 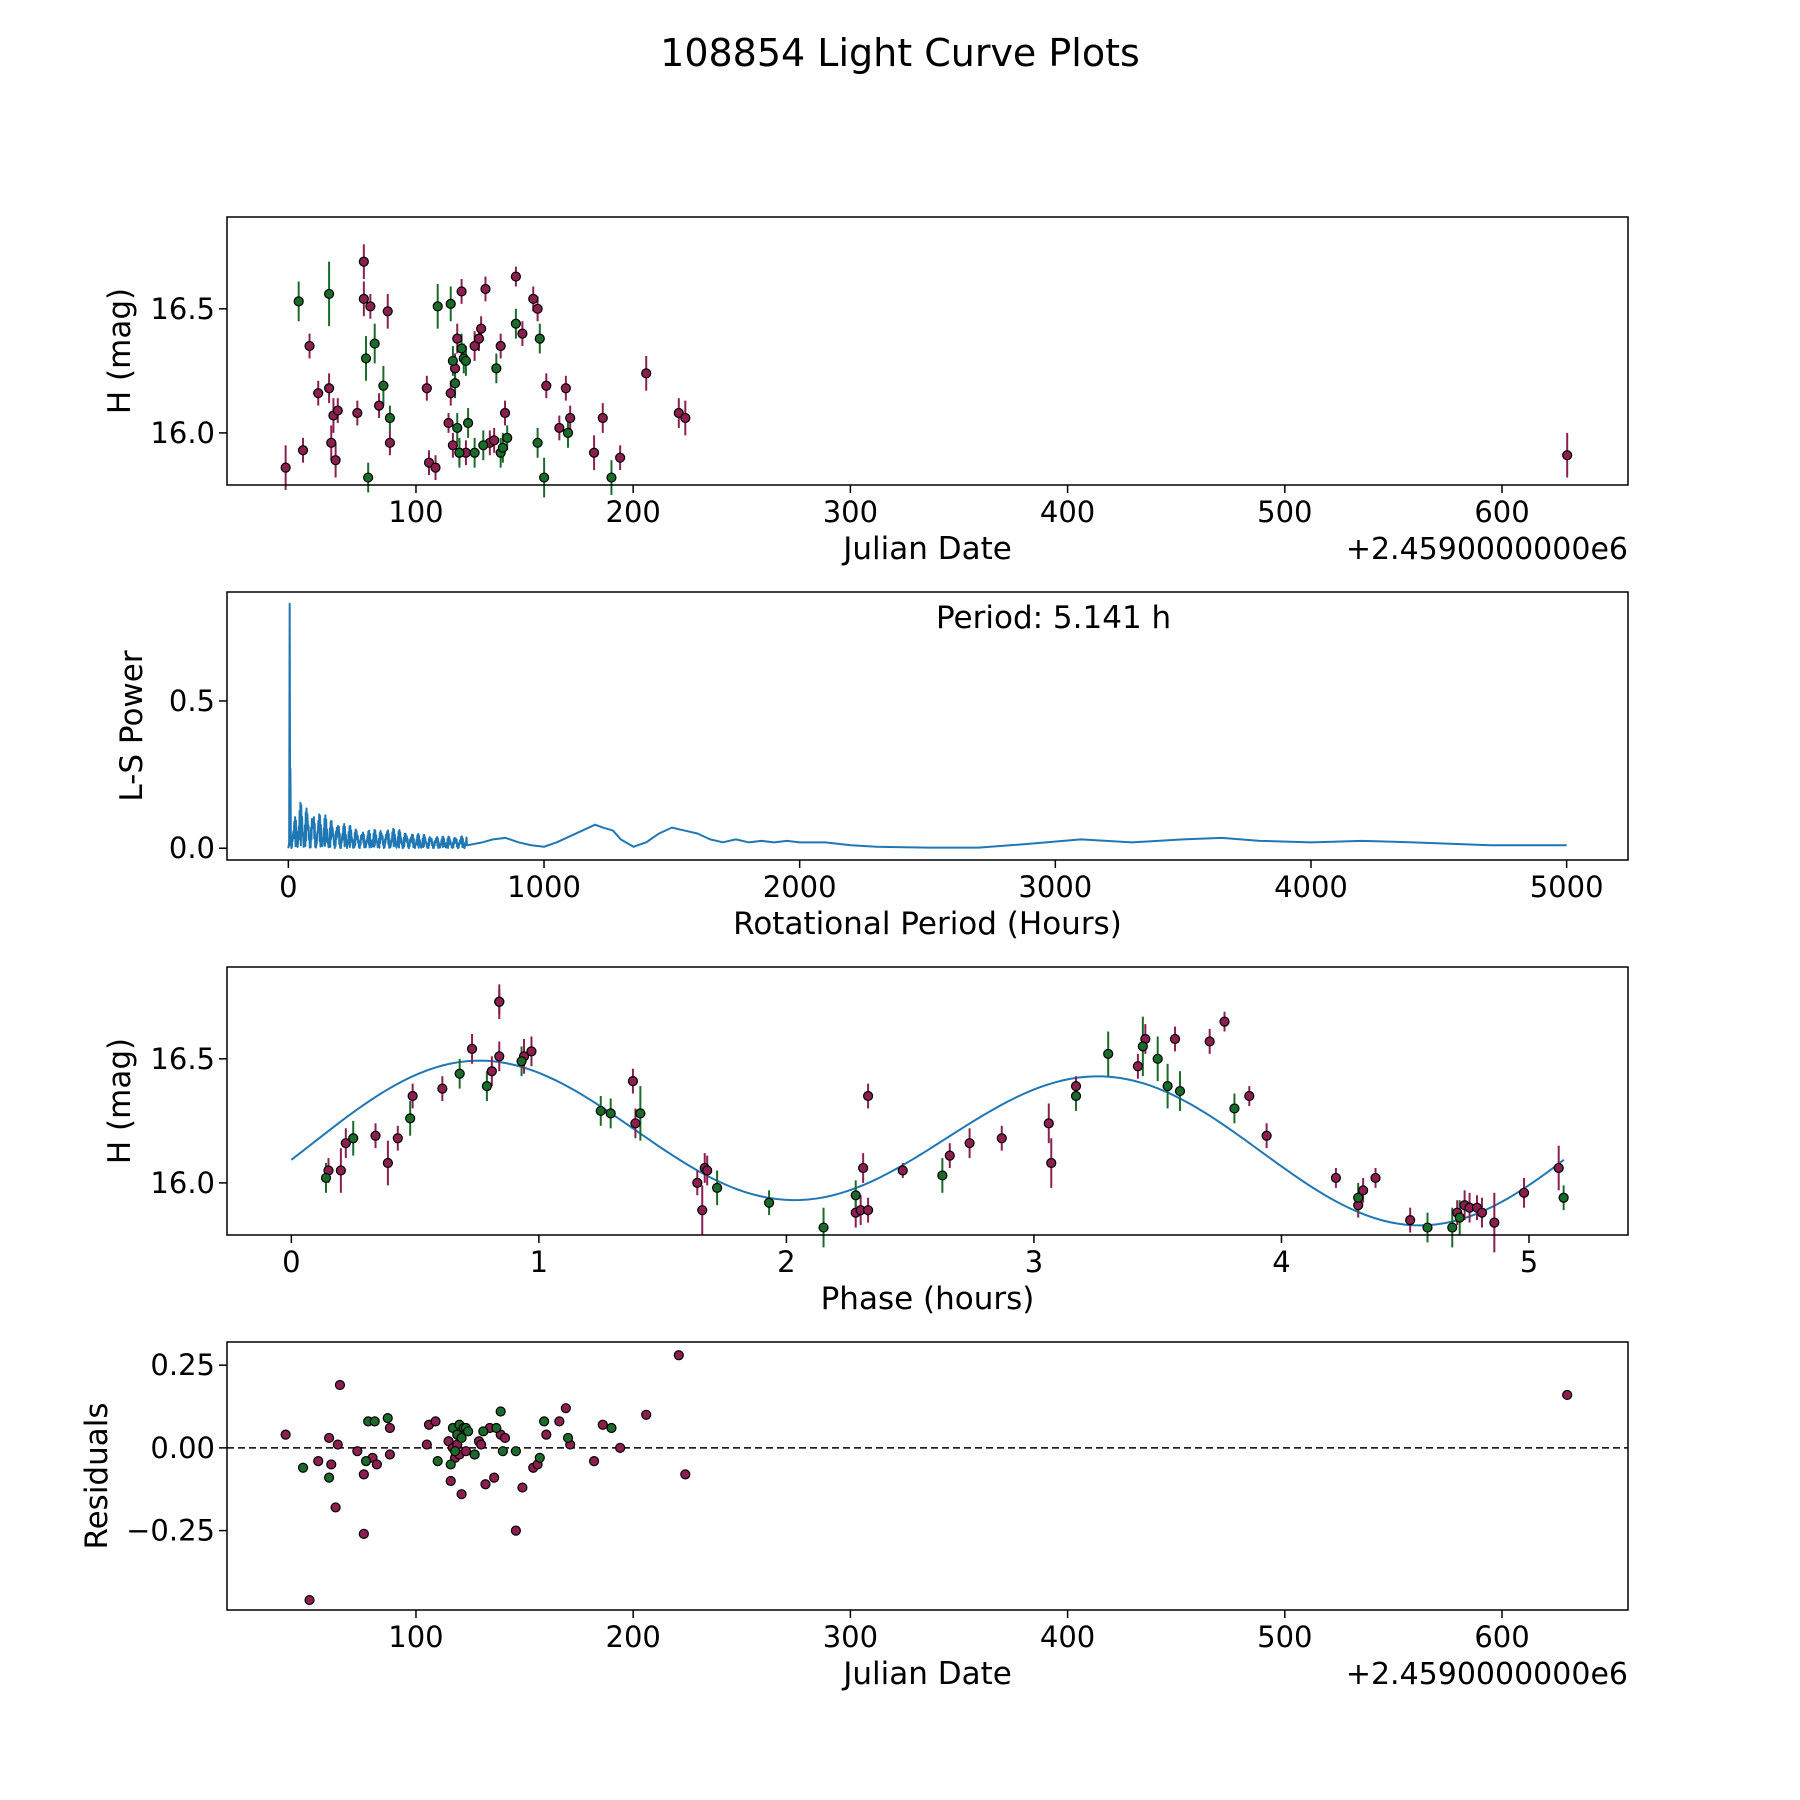 I want to click on periodogram-line, so click(x=927, y=726).